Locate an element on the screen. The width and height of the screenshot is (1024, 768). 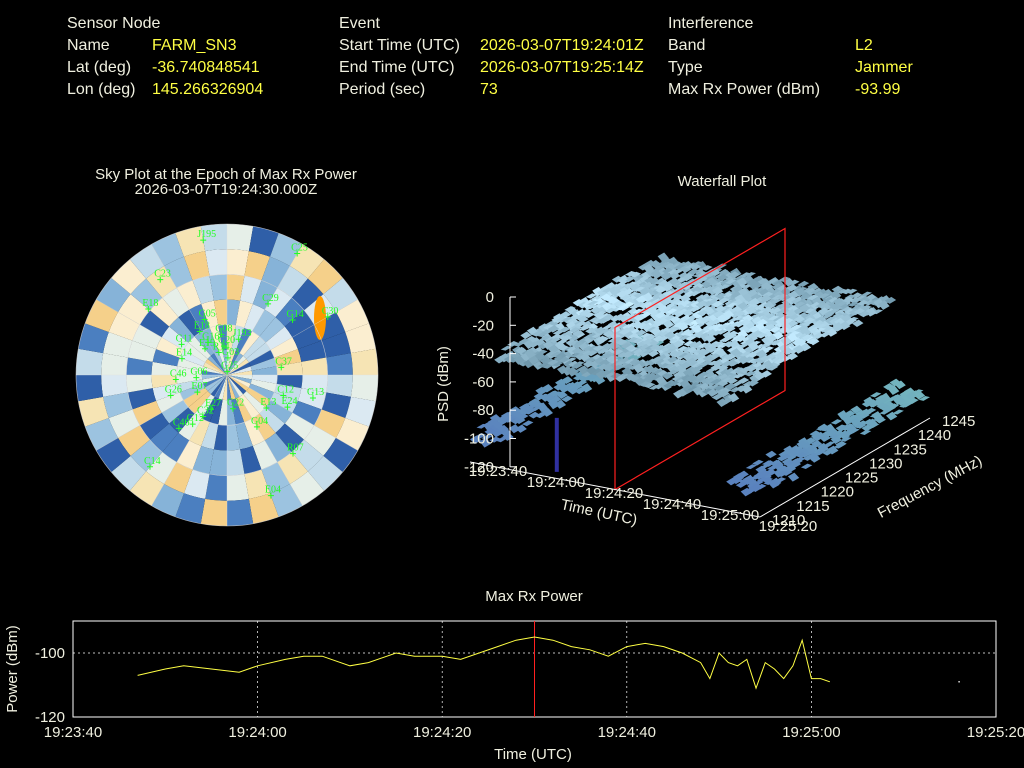
x-tick-label: 19:24:20 is located at coordinates (442, 732).